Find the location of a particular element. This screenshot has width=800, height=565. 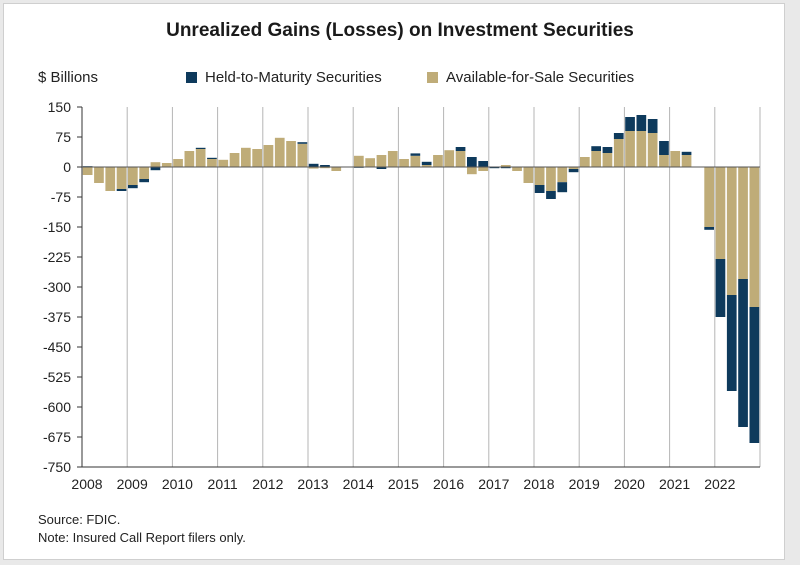

y-tick-label: -675 is located at coordinates (57, 437).